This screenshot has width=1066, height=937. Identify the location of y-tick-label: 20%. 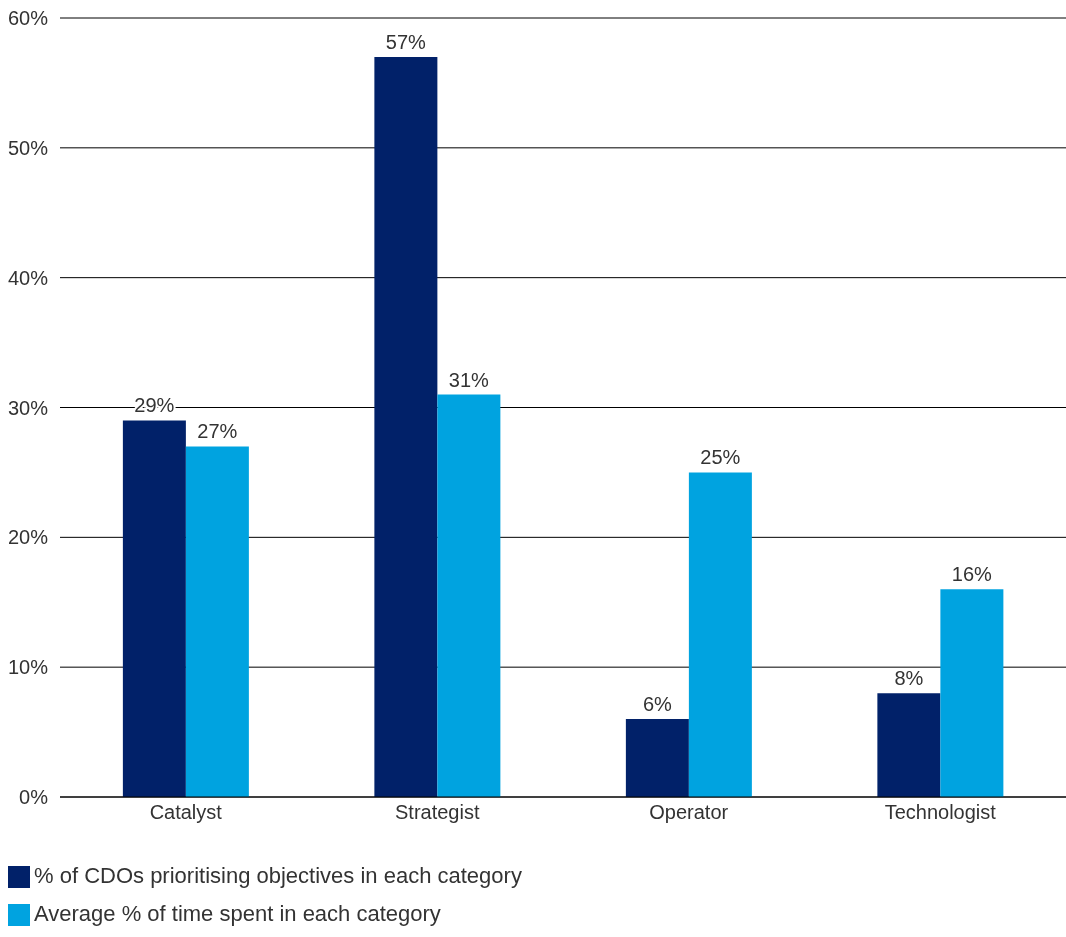
(28, 537).